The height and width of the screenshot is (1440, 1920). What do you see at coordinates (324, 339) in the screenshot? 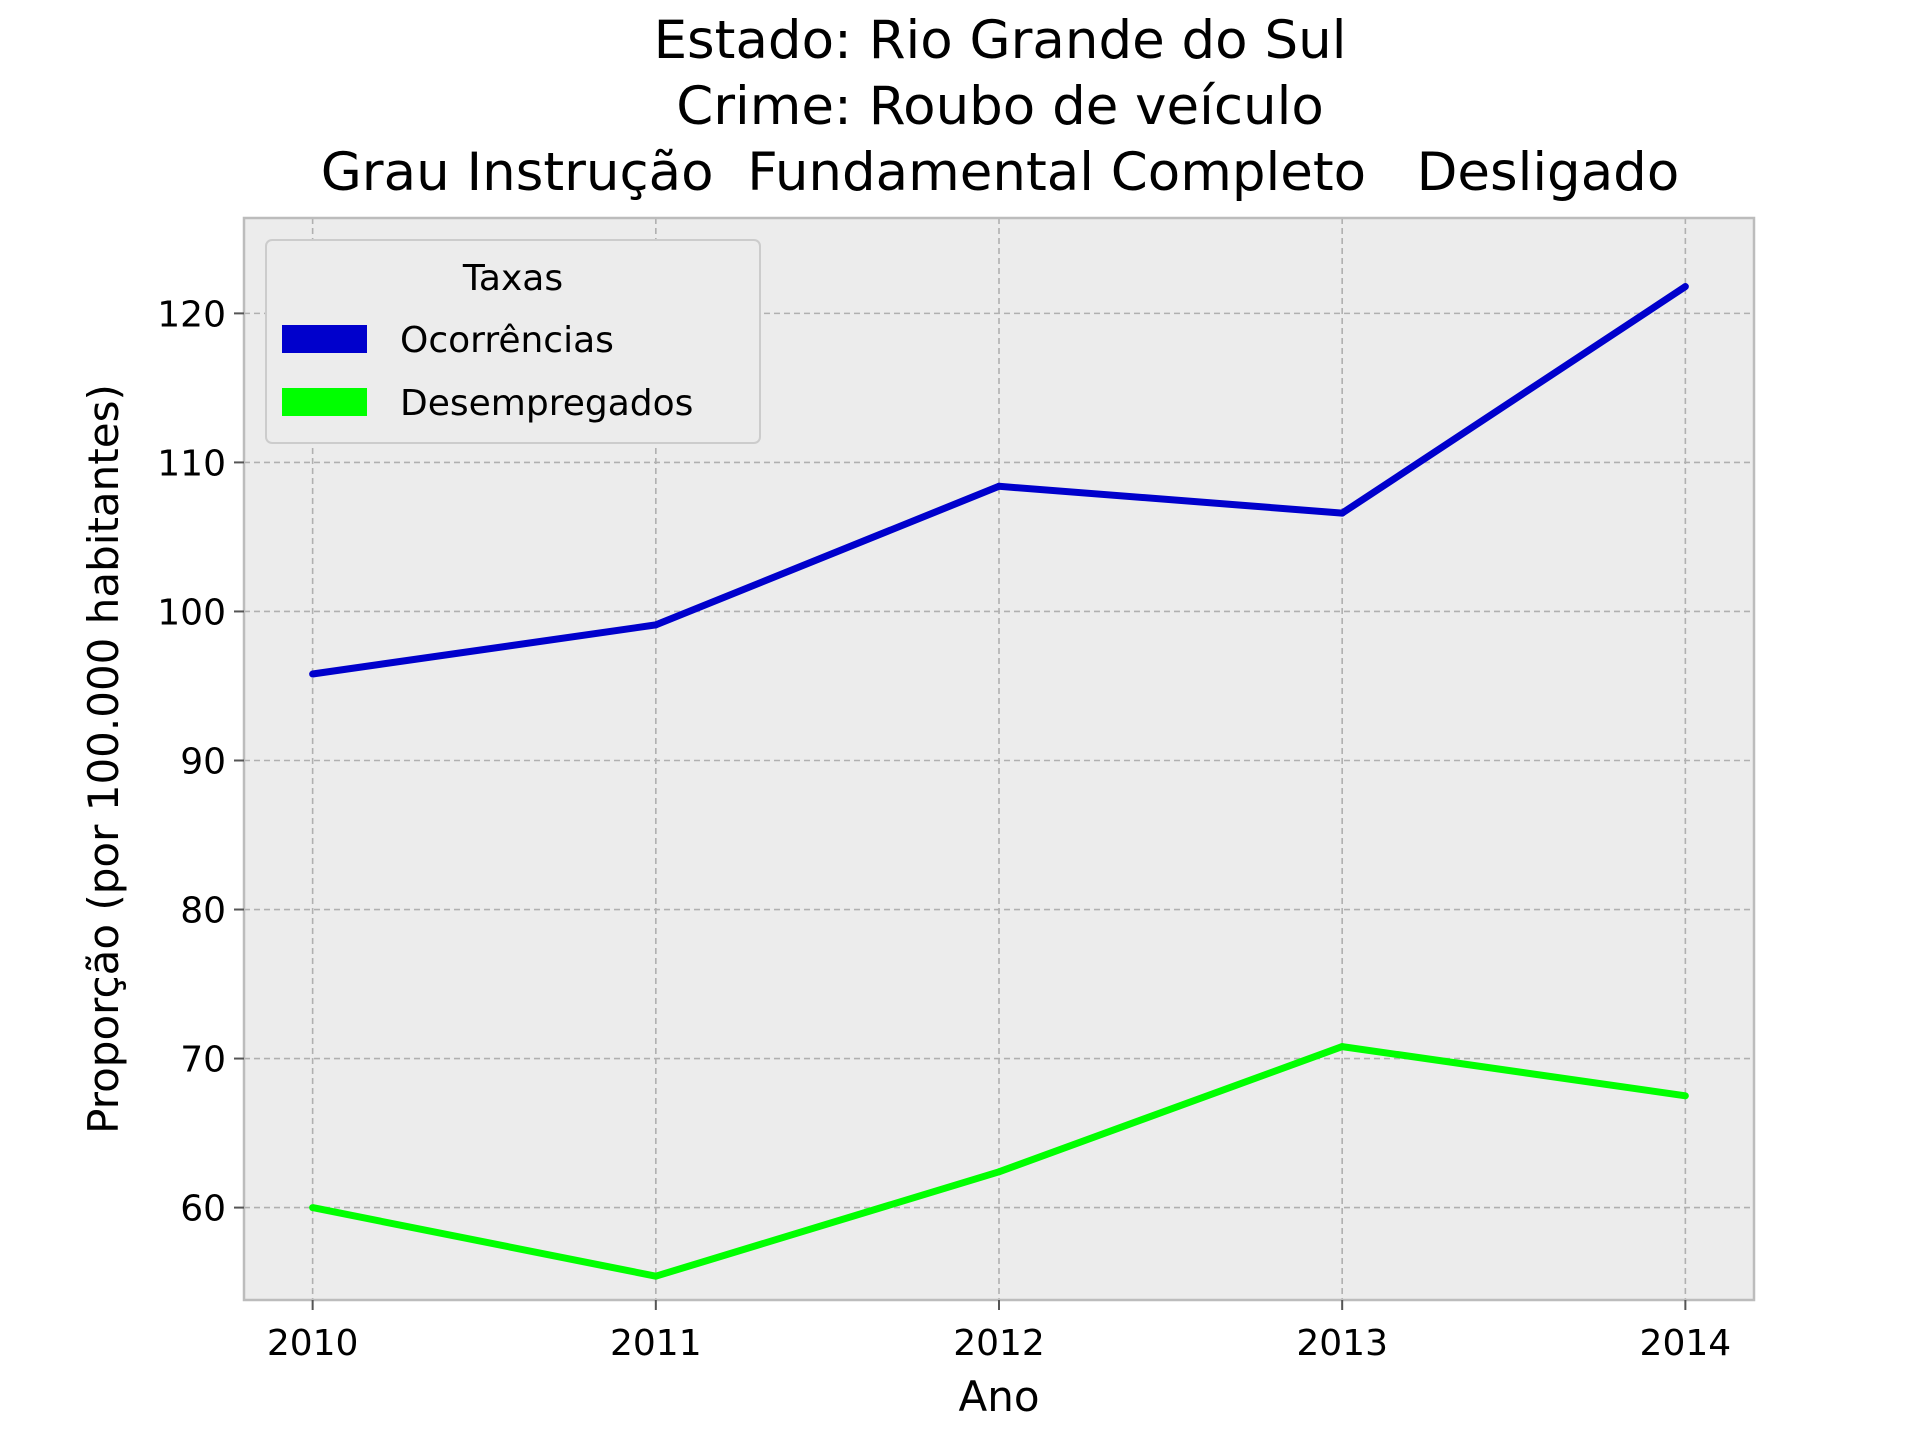
I see `legend-swatch-ocorrencias` at bounding box center [324, 339].